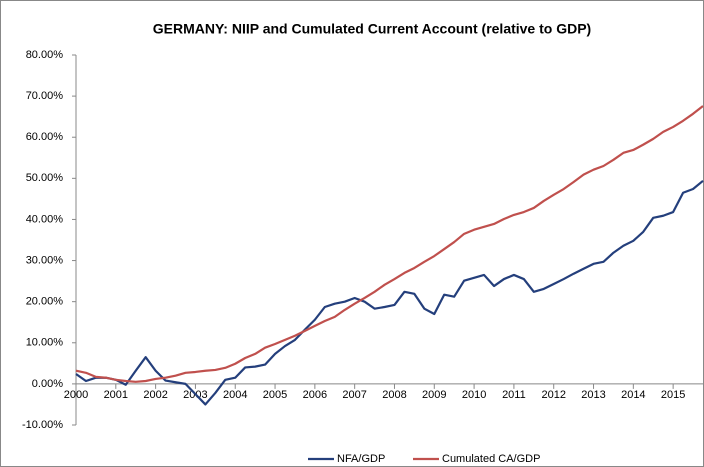 This screenshot has width=704, height=467. What do you see at coordinates (315, 395) in the screenshot?
I see `x-tick-label: 2006` at bounding box center [315, 395].